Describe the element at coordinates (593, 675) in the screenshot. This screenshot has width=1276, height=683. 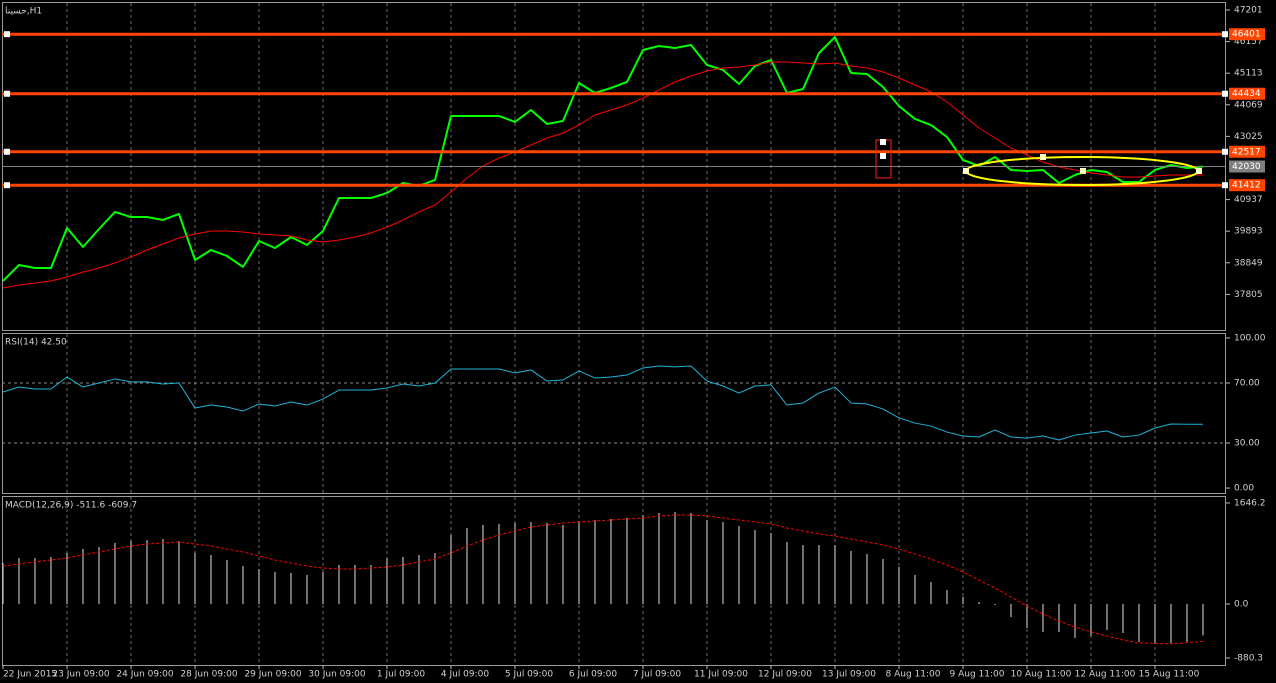
I see `x-tick-label: 6 Jul 09:00` at that location.